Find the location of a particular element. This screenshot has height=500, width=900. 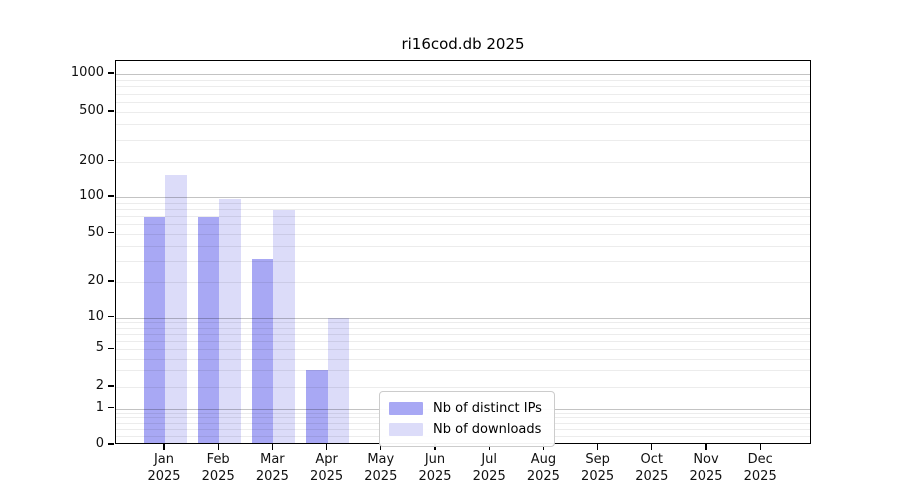

y-tick-label-100: 100 is located at coordinates (91, 195).